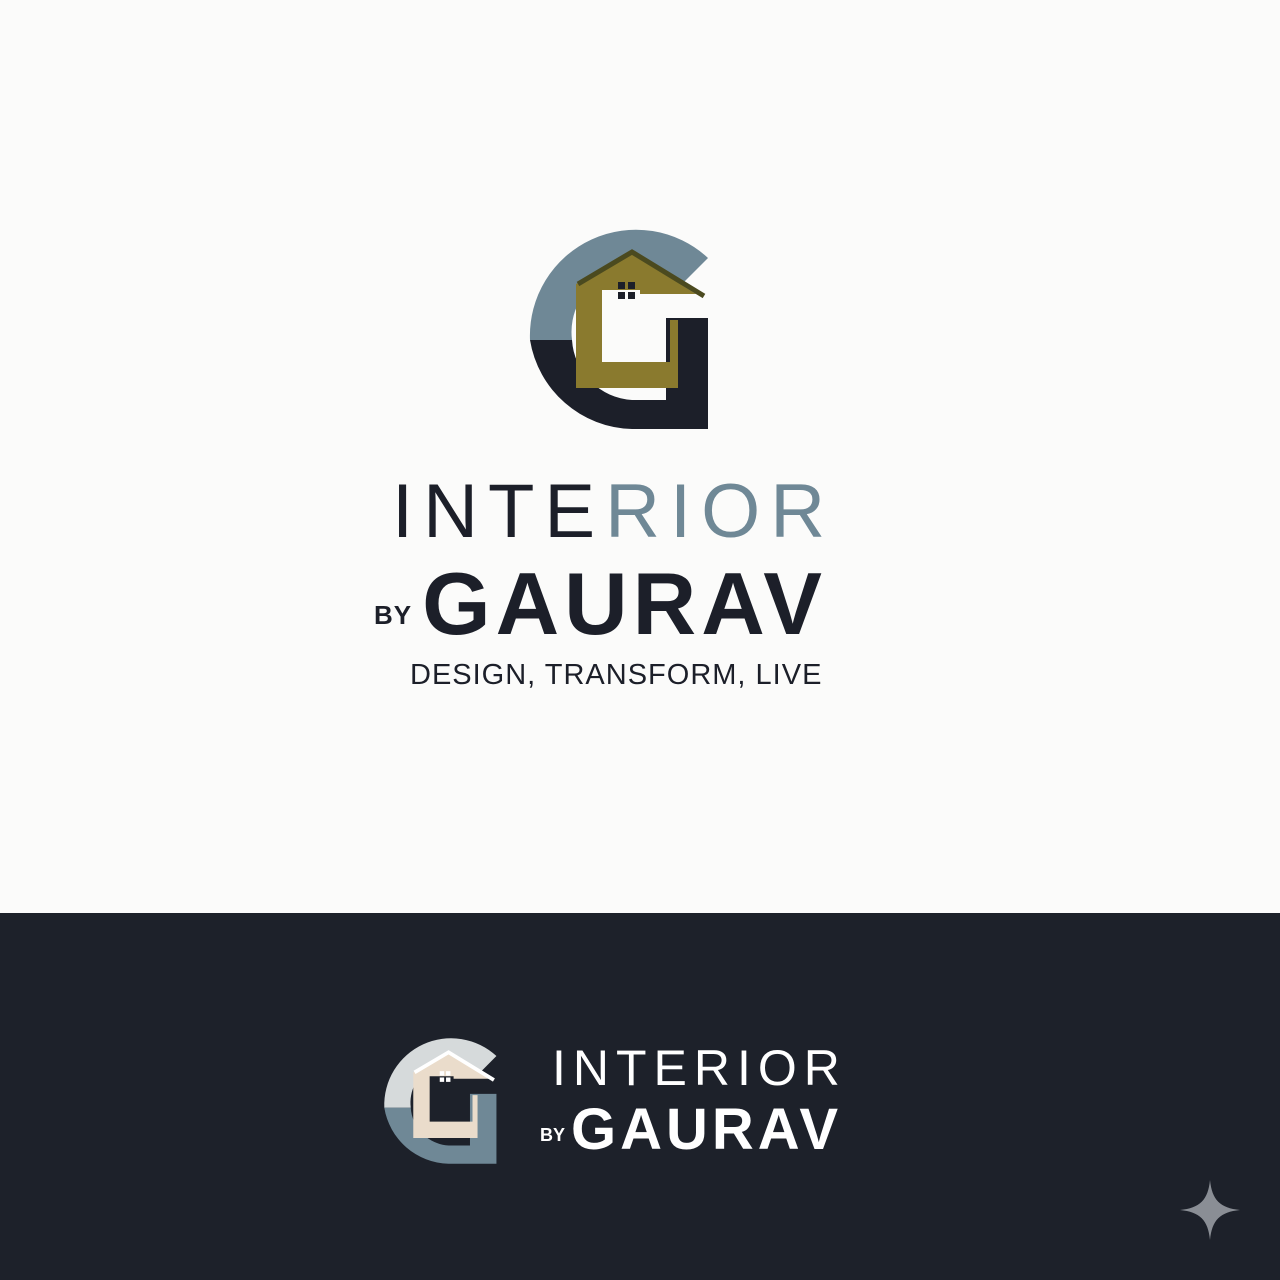  Describe the element at coordinates (553, 1135) in the screenshot. I see `dark-by-label: BY` at that location.